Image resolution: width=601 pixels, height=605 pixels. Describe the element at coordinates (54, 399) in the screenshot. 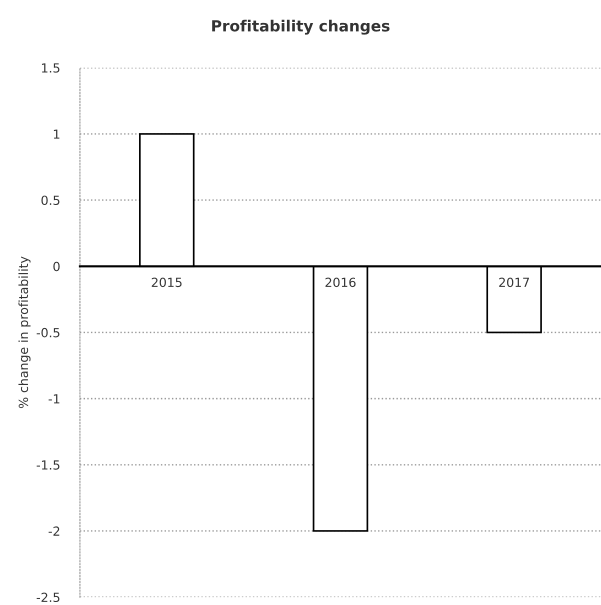

I see `y-tick-label: -1` at that location.